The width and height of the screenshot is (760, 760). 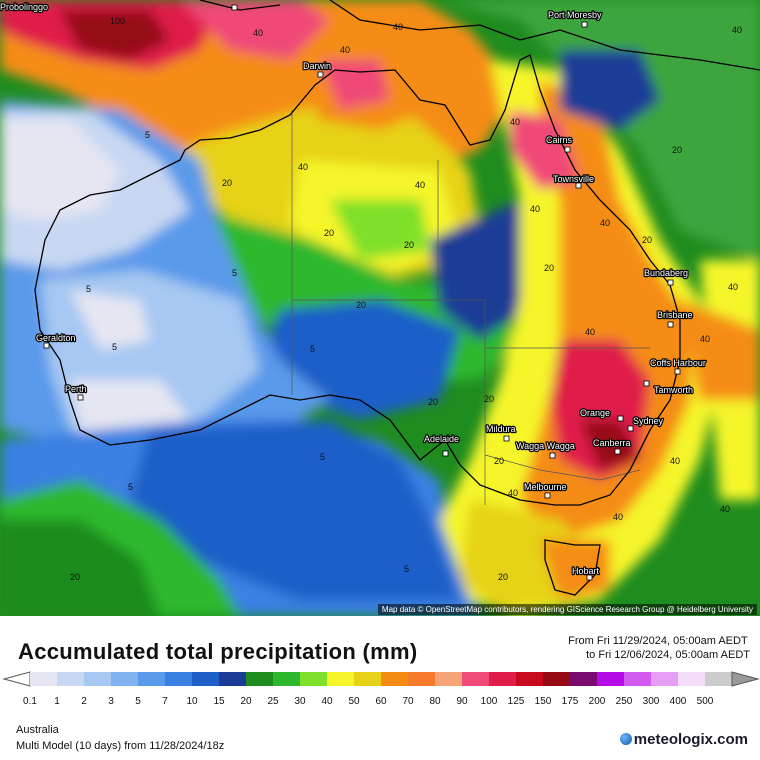 What do you see at coordinates (646, 423) in the screenshot?
I see `city-sydney: Sydney` at bounding box center [646, 423].